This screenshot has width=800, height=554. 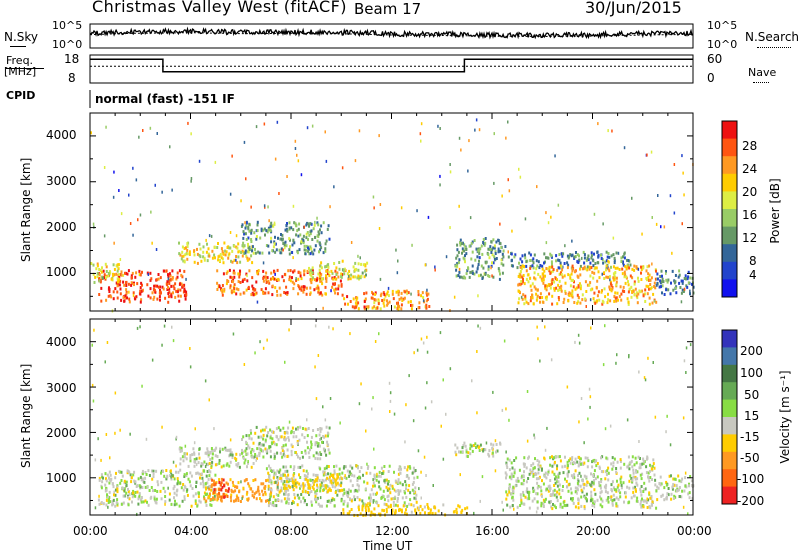 What do you see at coordinates (752, 416) in the screenshot?
I see `velocity-cbar-tick: 15` at bounding box center [752, 416].